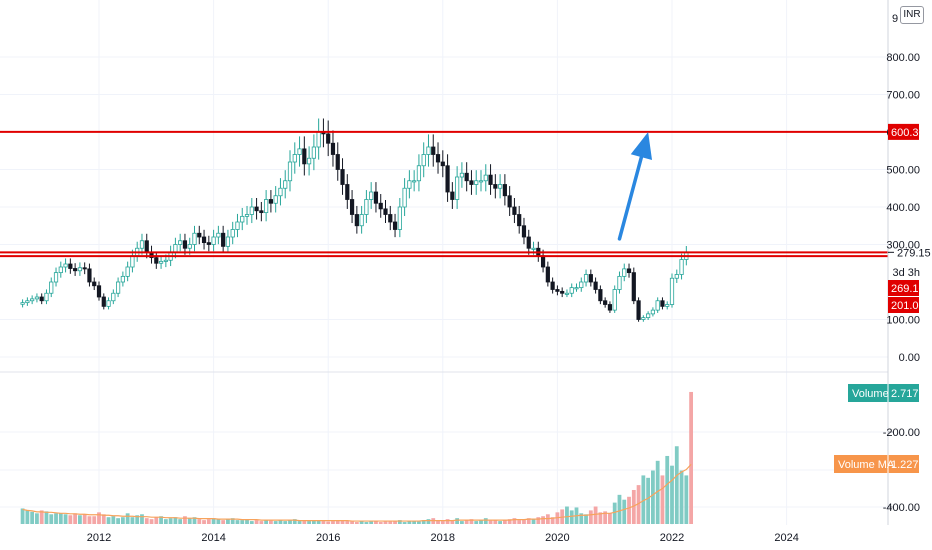  I want to click on time-axis: 2012 2014 2016 2018 2020 2022 2024, so click(443, 538).